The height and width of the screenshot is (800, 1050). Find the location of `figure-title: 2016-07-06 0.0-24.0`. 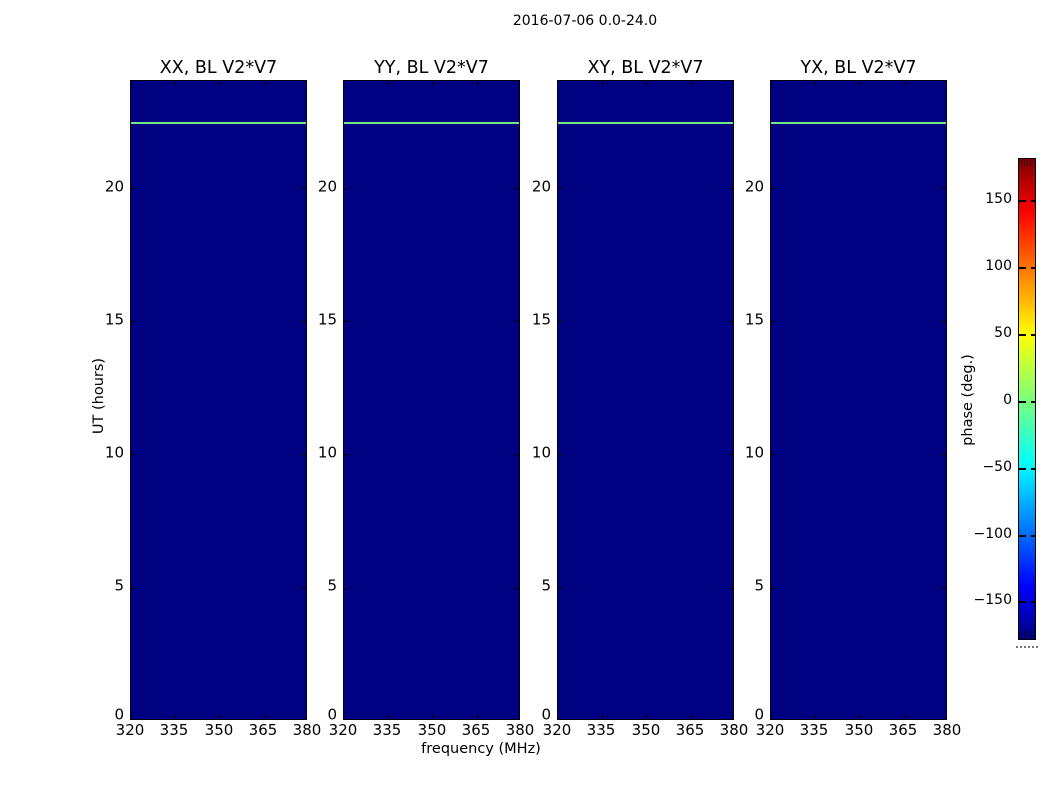

figure-title: 2016-07-06 0.0-24.0 is located at coordinates (585, 21).